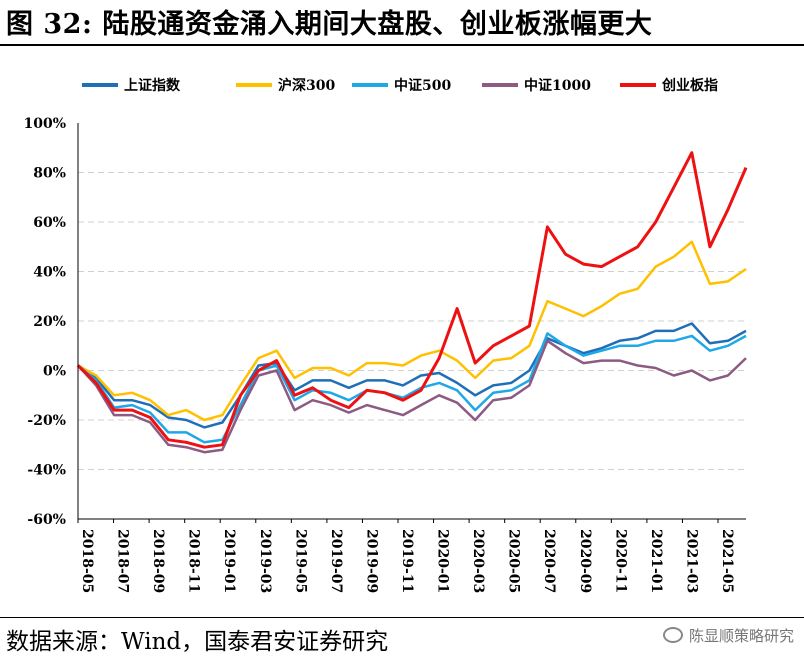 The image size is (804, 660). I want to click on legend-label-2: 中证500, so click(422, 85).